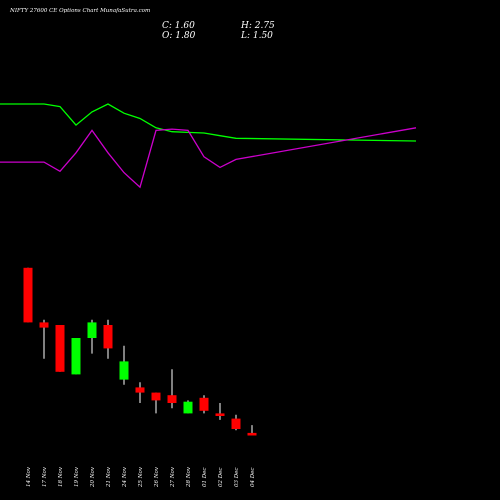  What do you see at coordinates (257, 36) in the screenshot?
I see `low-value: L: 1.50` at bounding box center [257, 36].